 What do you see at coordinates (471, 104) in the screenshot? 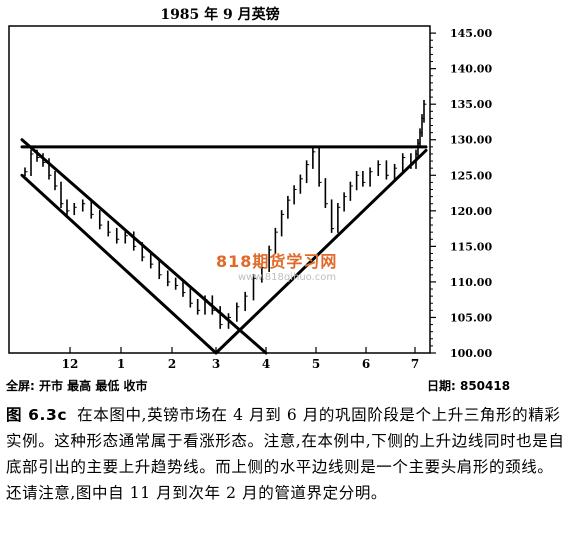
I see `y-tick-label: 135.00` at bounding box center [471, 104].